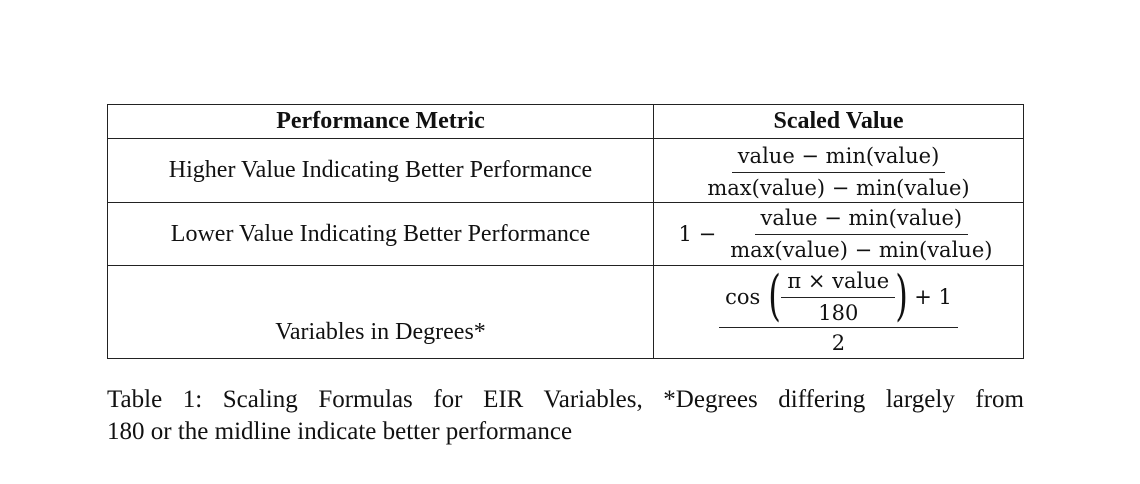  Describe the element at coordinates (838, 342) in the screenshot. I see `outer-denominator: 2` at that location.